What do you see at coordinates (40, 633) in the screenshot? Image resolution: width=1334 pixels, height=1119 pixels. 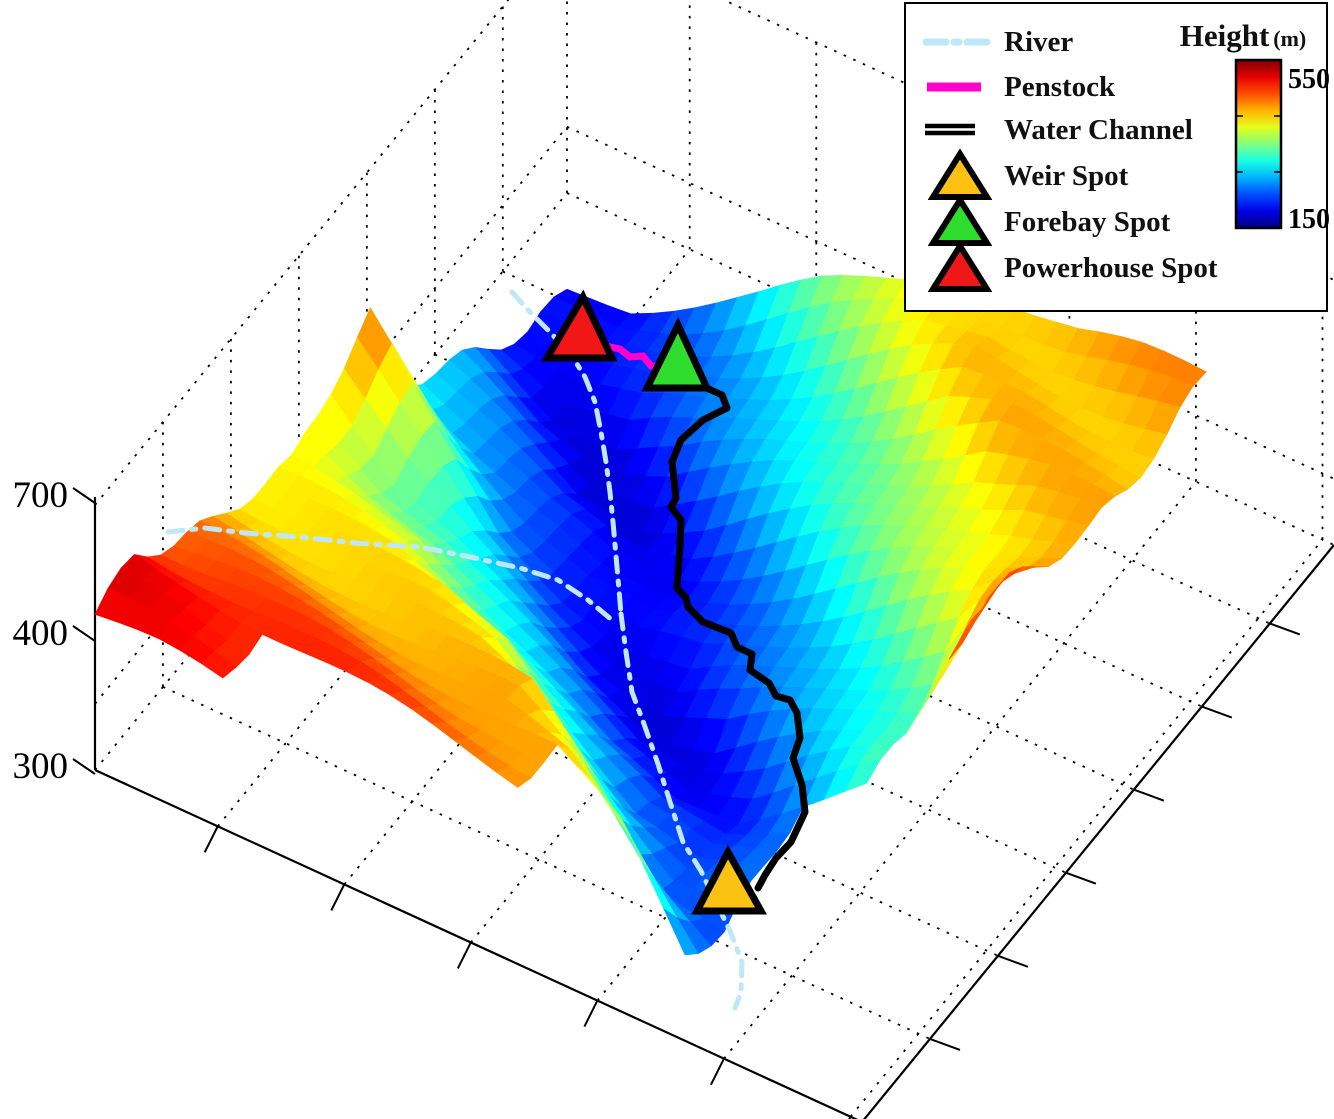 I see `z-tick-label-400: 400` at bounding box center [40, 633].